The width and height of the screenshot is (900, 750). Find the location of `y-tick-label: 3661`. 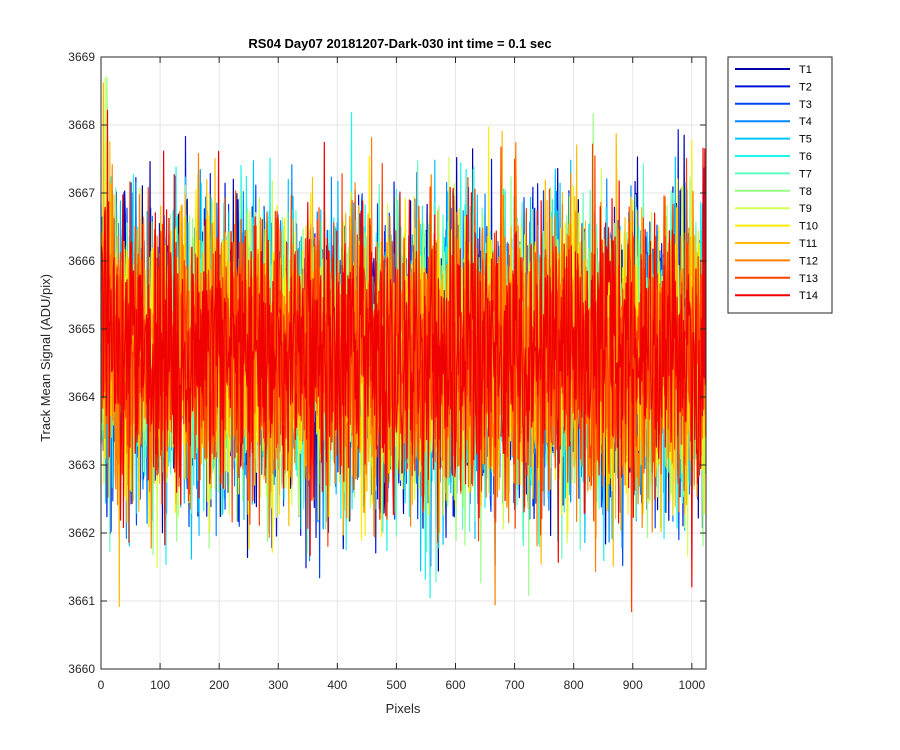

y-tick-label: 3661 is located at coordinates (81, 601).